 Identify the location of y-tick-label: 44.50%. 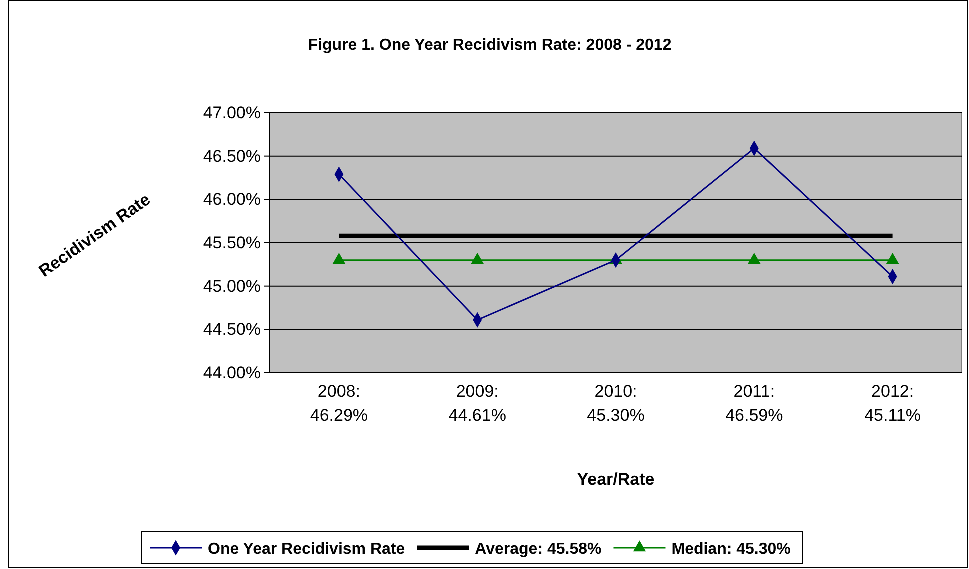
(232, 330).